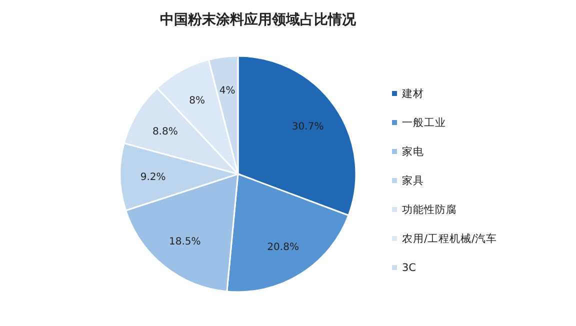  I want to click on legend-label: 一般工业, so click(424, 122).